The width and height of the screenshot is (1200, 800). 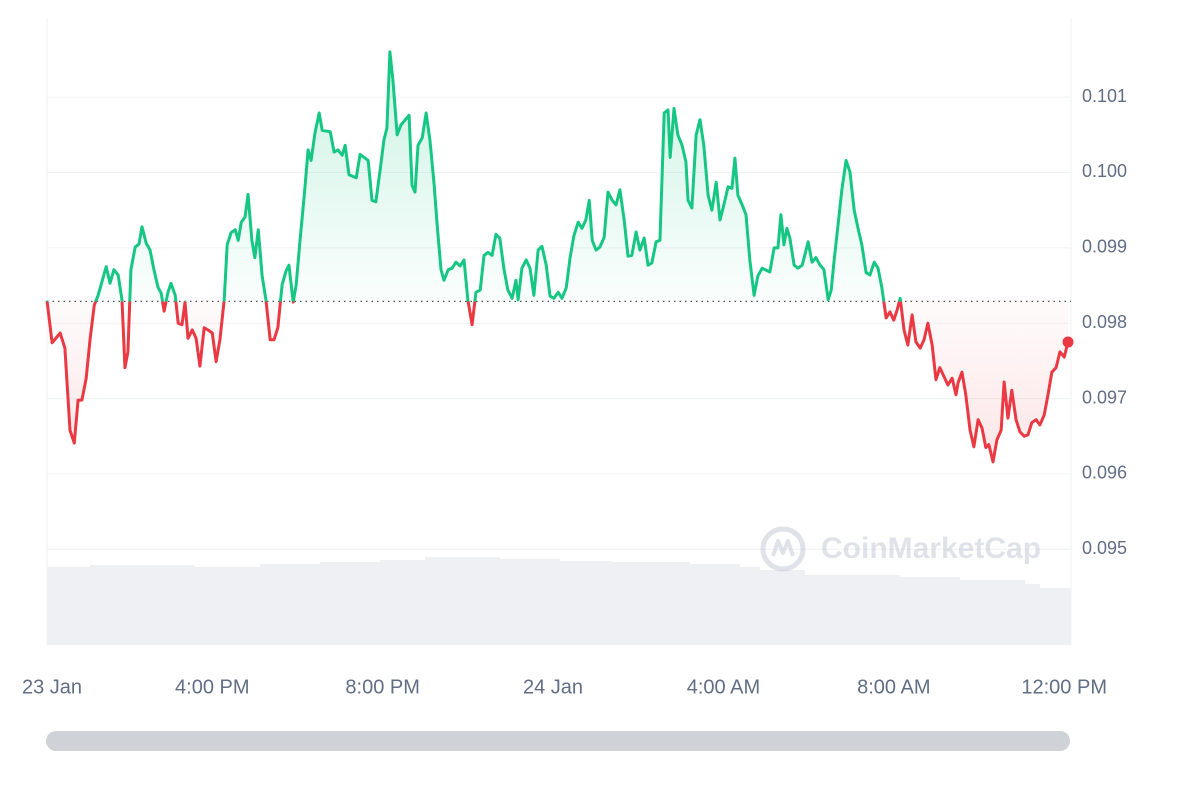 I want to click on x-tick-label: 24 Jan, so click(x=553, y=687).